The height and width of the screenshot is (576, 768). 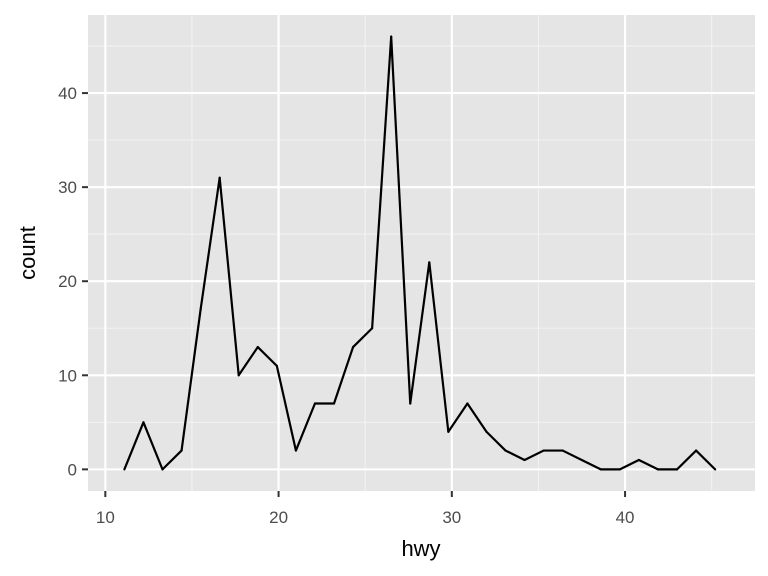 What do you see at coordinates (625, 517) in the screenshot?
I see `x-tick-label: 40` at bounding box center [625, 517].